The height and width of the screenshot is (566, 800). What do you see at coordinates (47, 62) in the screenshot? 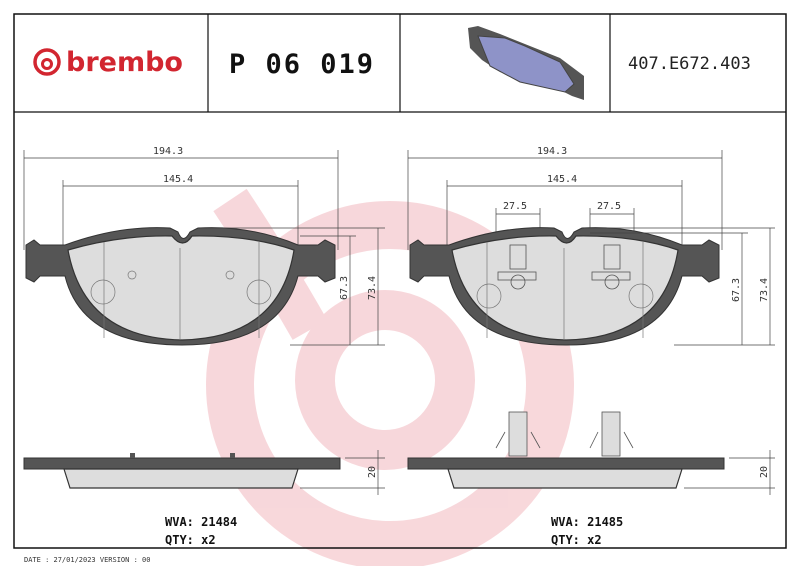
I see `brembo-logo-icon` at bounding box center [47, 62].